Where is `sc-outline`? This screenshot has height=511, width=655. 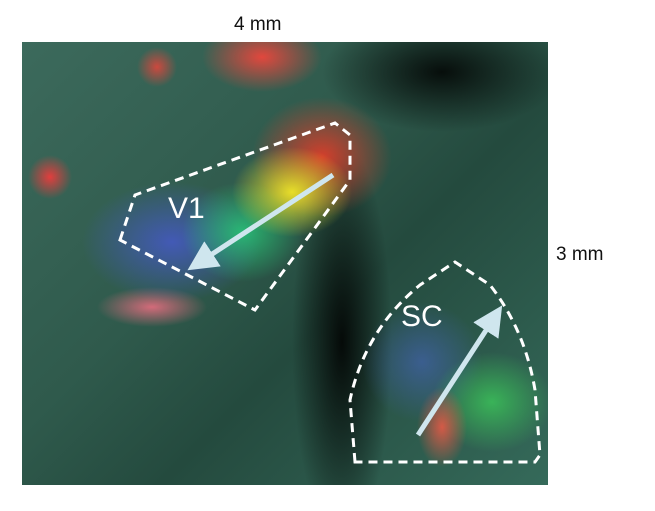
sc-outline is located at coordinates (445, 362).